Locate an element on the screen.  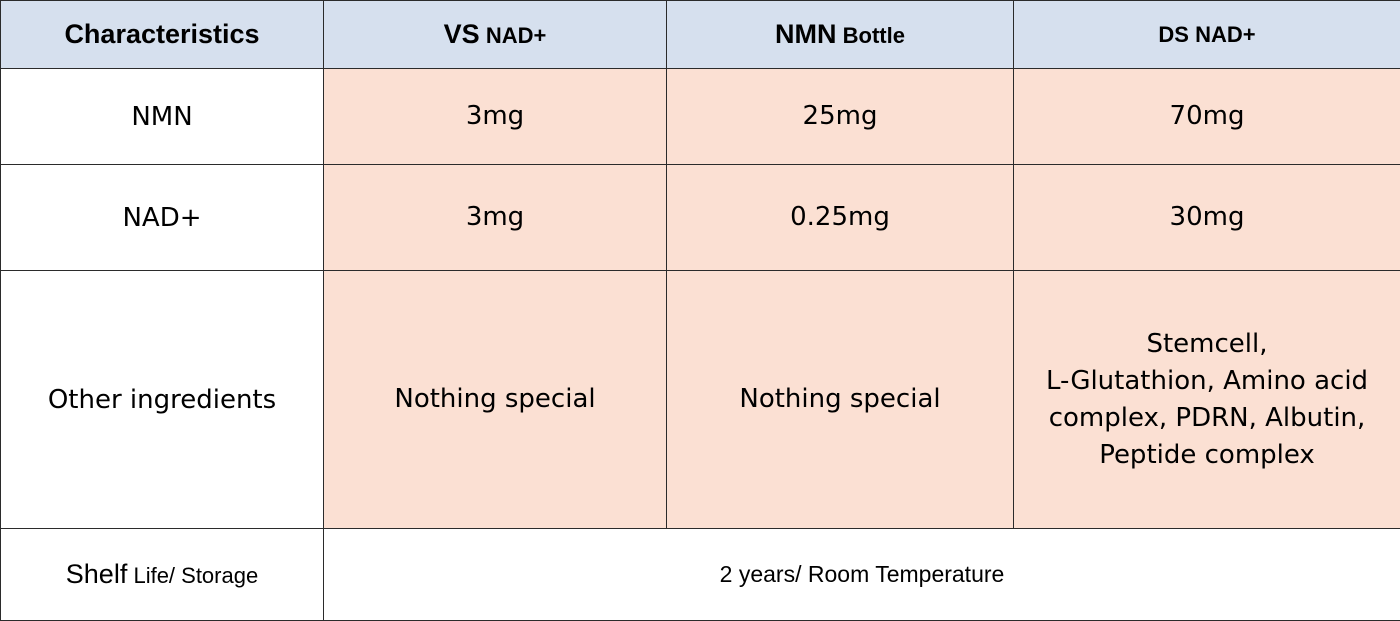
header-nmn-bottle: NMN Bottle is located at coordinates (840, 35).